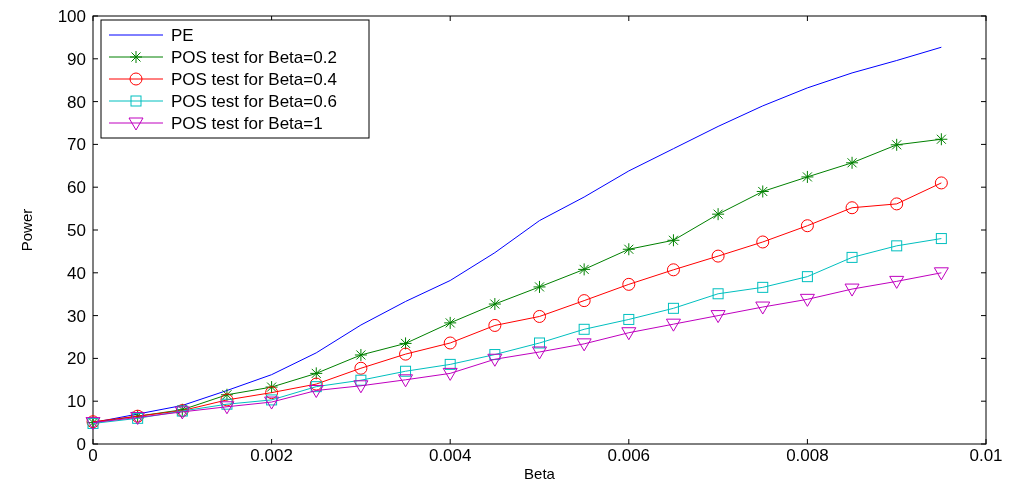 This screenshot has height=489, width=1017. I want to click on legend-label: POS test for Beta=0.2, so click(254, 57).